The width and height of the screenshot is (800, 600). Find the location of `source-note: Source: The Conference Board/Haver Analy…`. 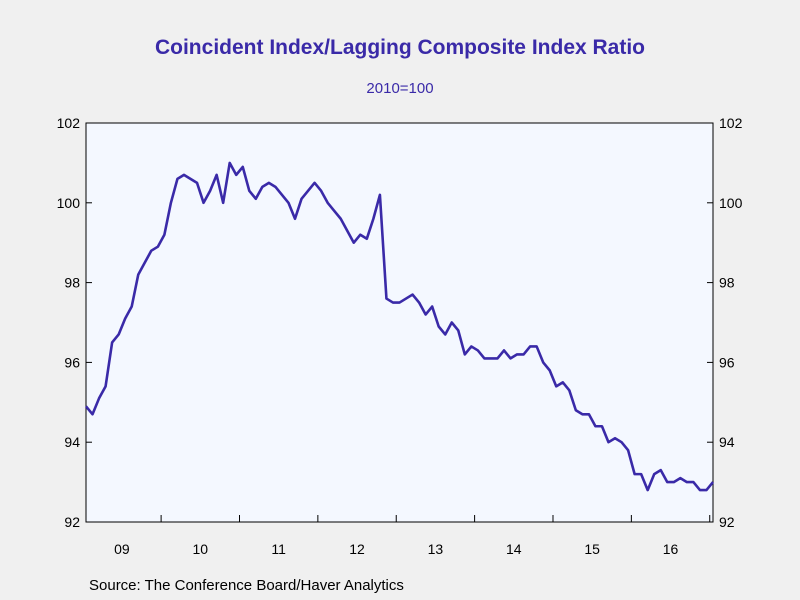

source-note: Source: The Conference Board/Haver Analy… is located at coordinates (246, 585).